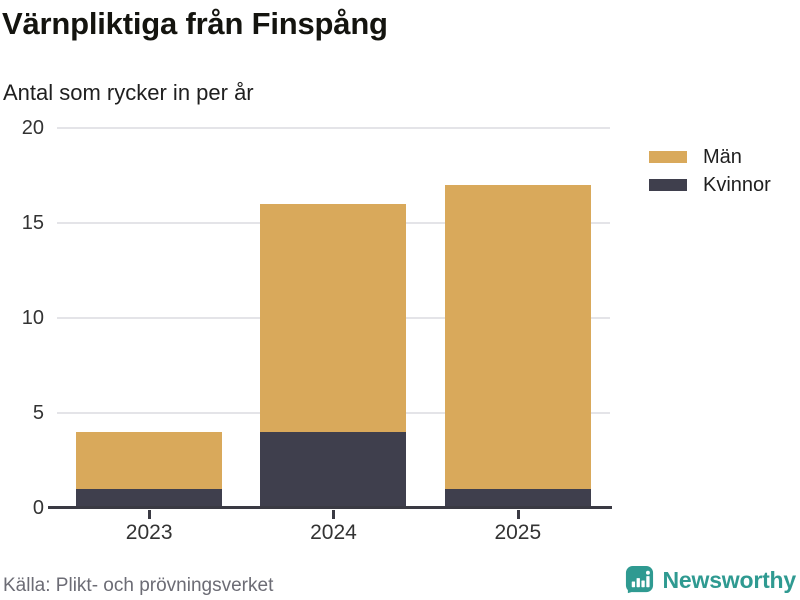  What do you see at coordinates (518, 532) in the screenshot?
I see `x-tick-label-2025: 2025` at bounding box center [518, 532].